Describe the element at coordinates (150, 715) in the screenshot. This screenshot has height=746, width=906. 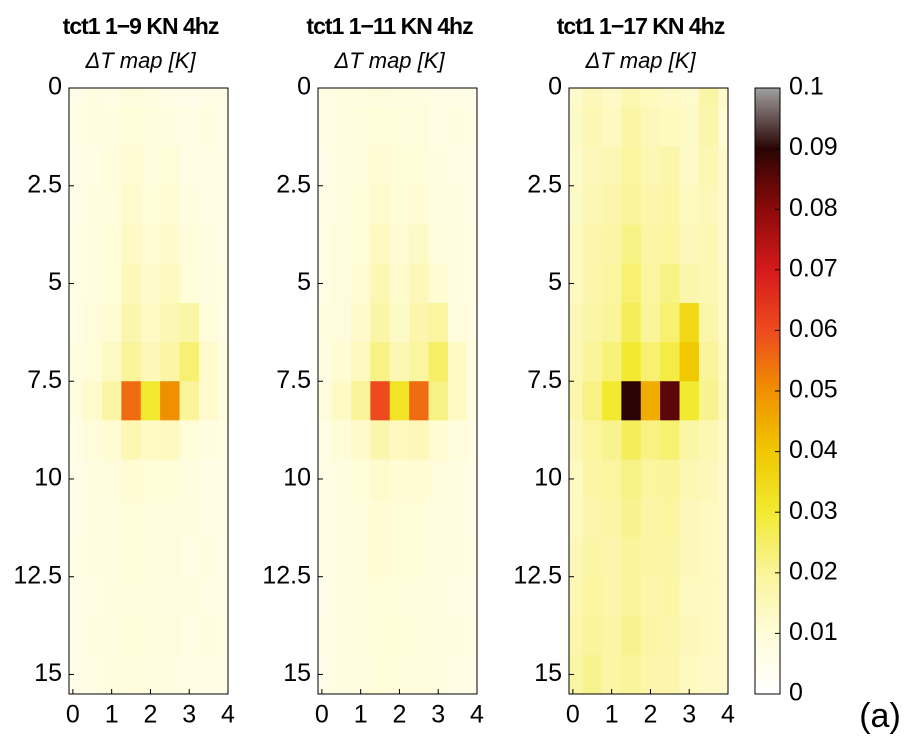
I see `x-tick-label: 2` at that location.